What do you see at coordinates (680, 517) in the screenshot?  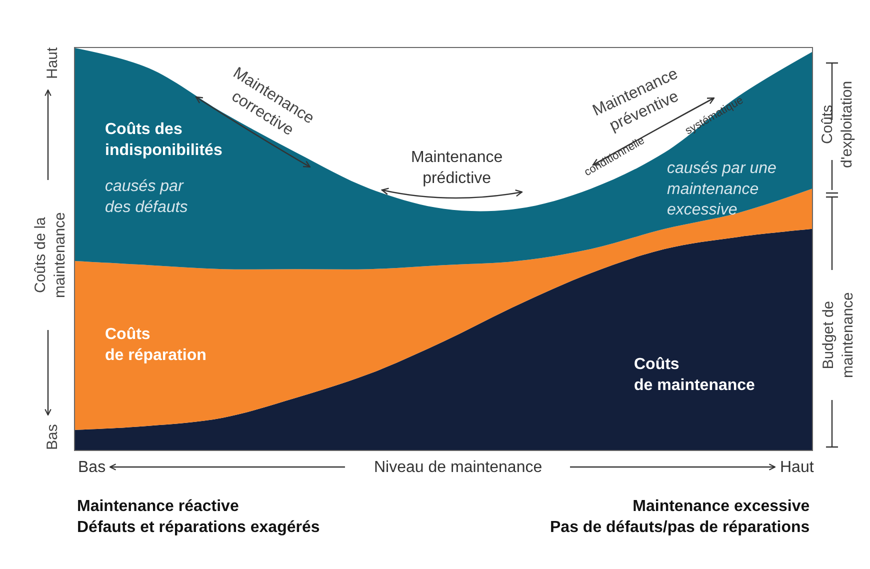 I see `text: Maintenance excessive Pas de défauts/pas de réparations` at bounding box center [680, 517].